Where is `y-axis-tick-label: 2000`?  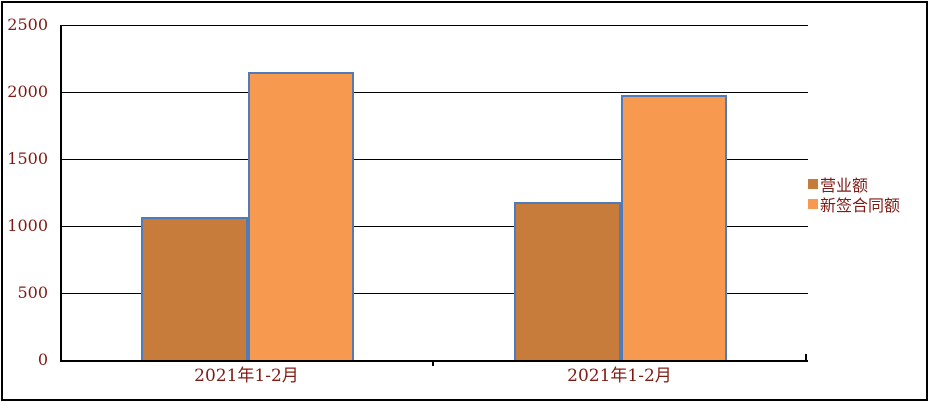 y-axis-tick-label: 2000 is located at coordinates (27, 91).